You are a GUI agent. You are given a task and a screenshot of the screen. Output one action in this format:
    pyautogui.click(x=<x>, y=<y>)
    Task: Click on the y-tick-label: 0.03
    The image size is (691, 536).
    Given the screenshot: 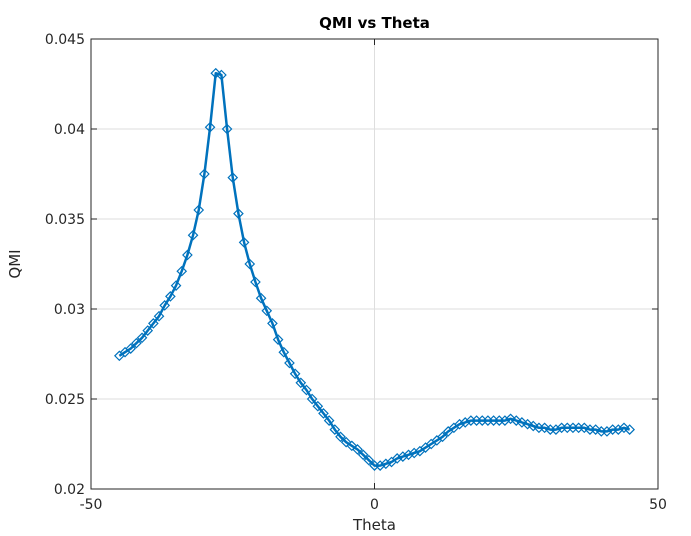 What is the action you would take?
    pyautogui.click(x=69, y=310)
    